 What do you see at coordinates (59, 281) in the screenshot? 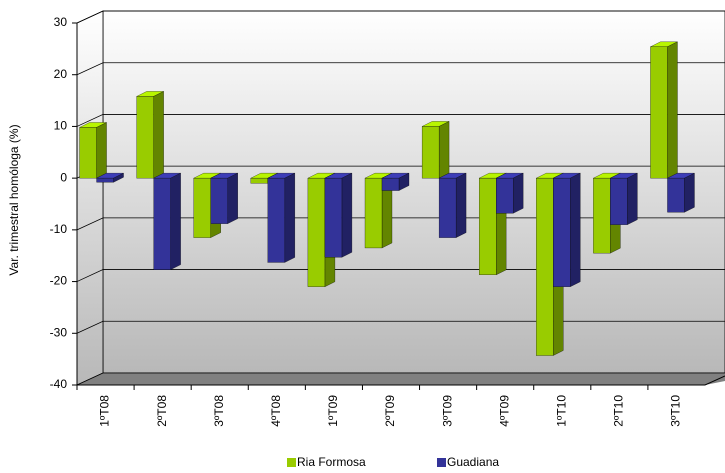
I see `y-tick-label: -20` at bounding box center [59, 281].